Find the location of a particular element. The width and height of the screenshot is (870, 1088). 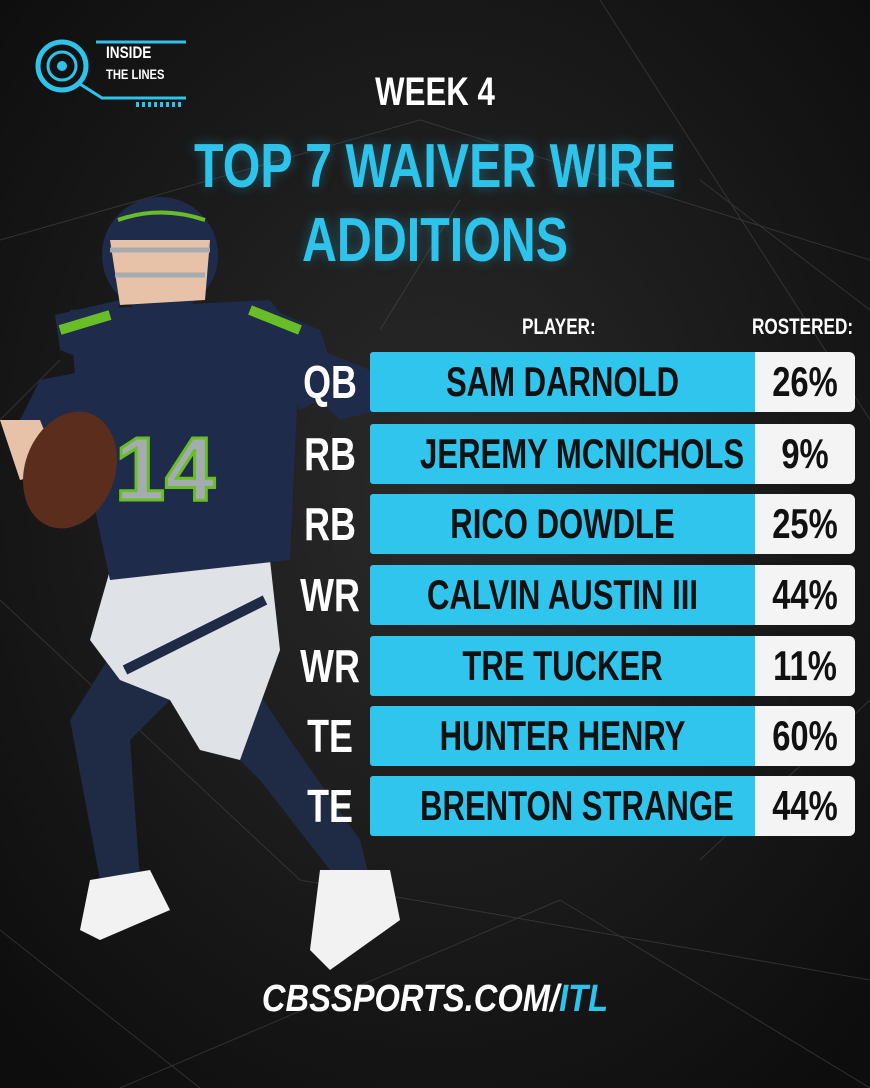

jersey-number: 14 is located at coordinates (165, 470).